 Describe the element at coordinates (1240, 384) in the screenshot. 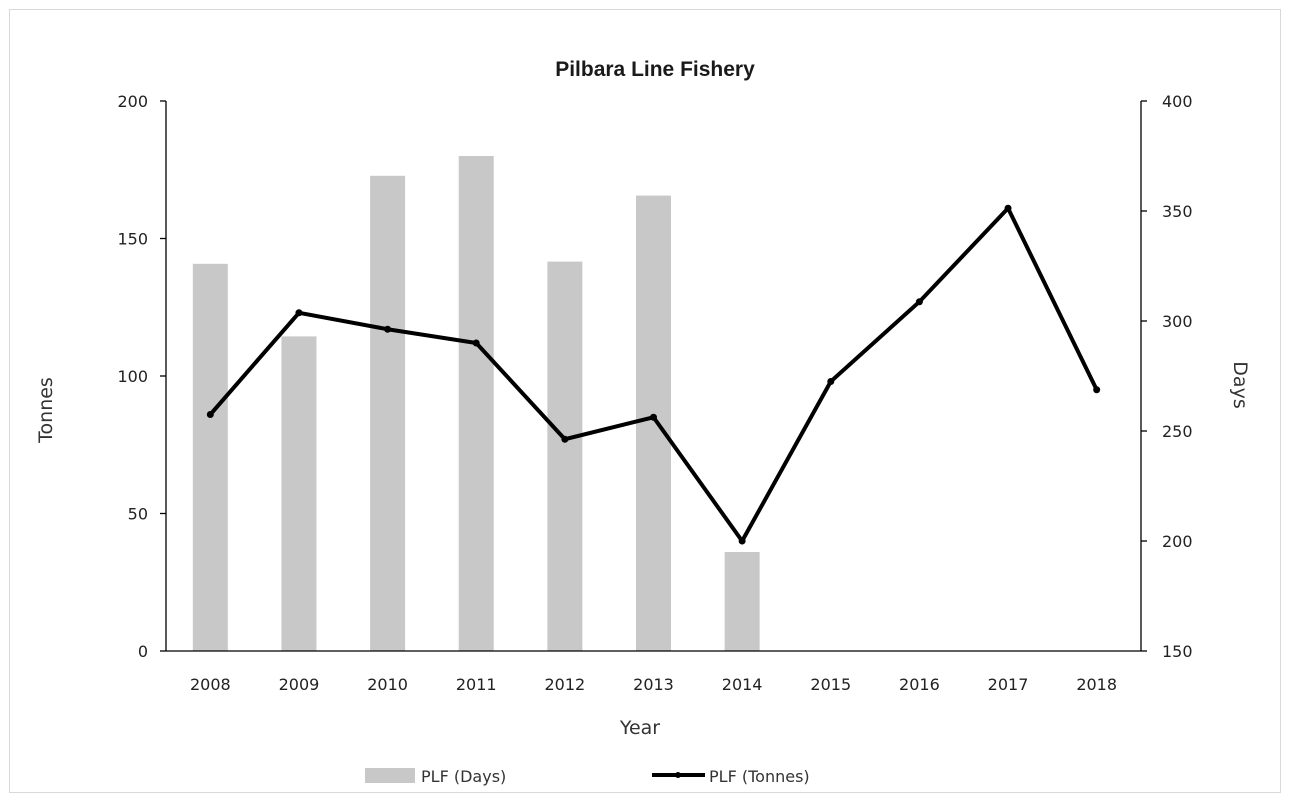

I see `y-axis-right-title: Days` at that location.